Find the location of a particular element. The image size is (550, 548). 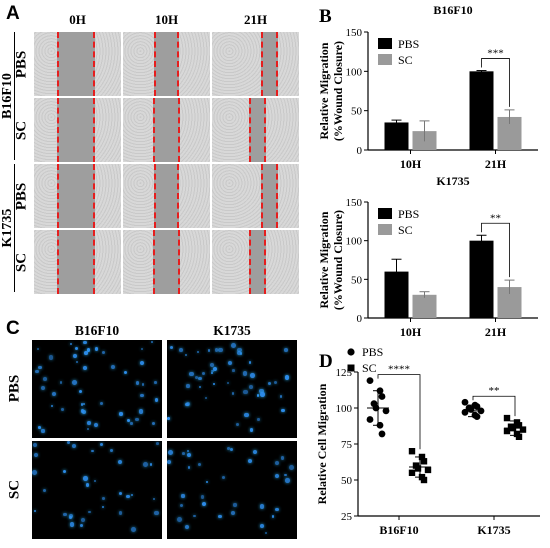

legend-swatch-pbs is located at coordinates (385, 213).